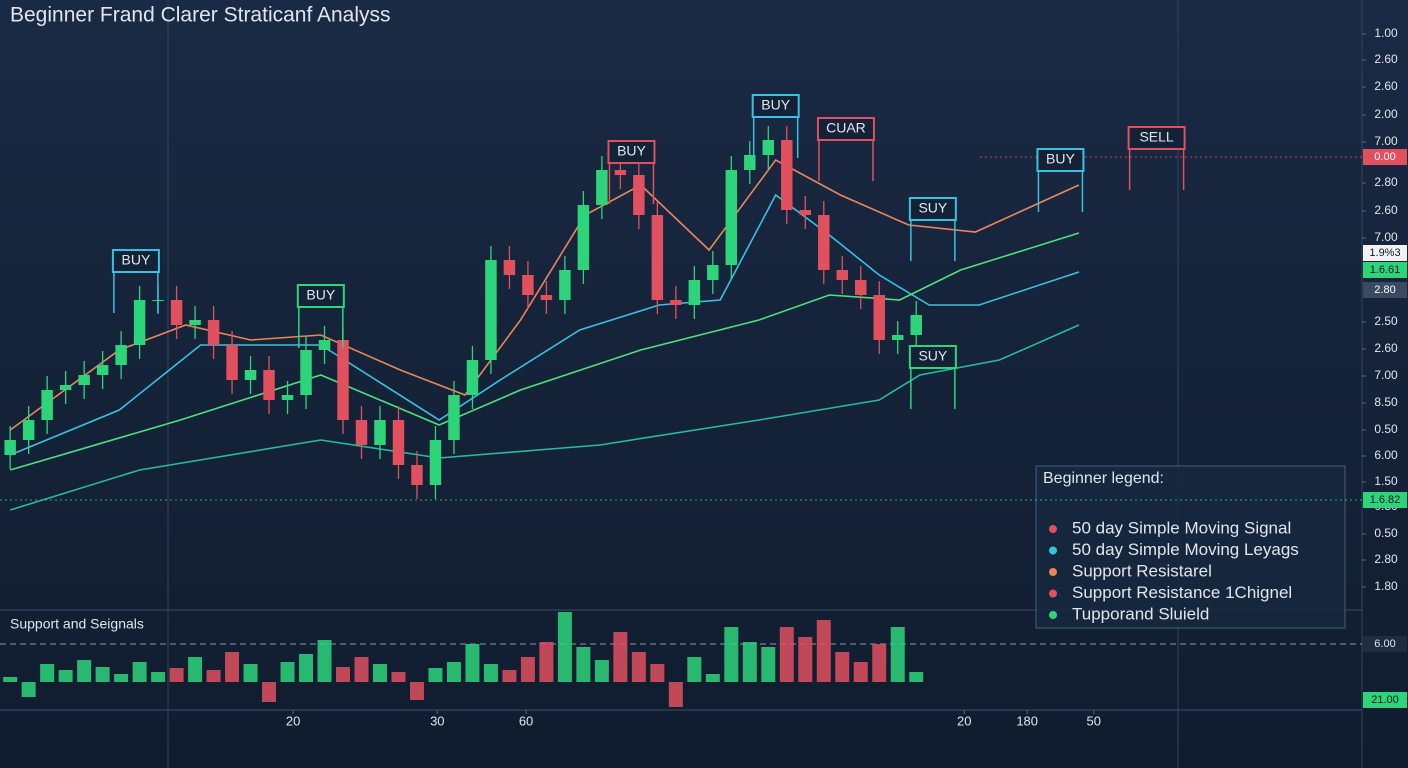  I want to click on y-tick-label: 2.00, so click(1386, 114).